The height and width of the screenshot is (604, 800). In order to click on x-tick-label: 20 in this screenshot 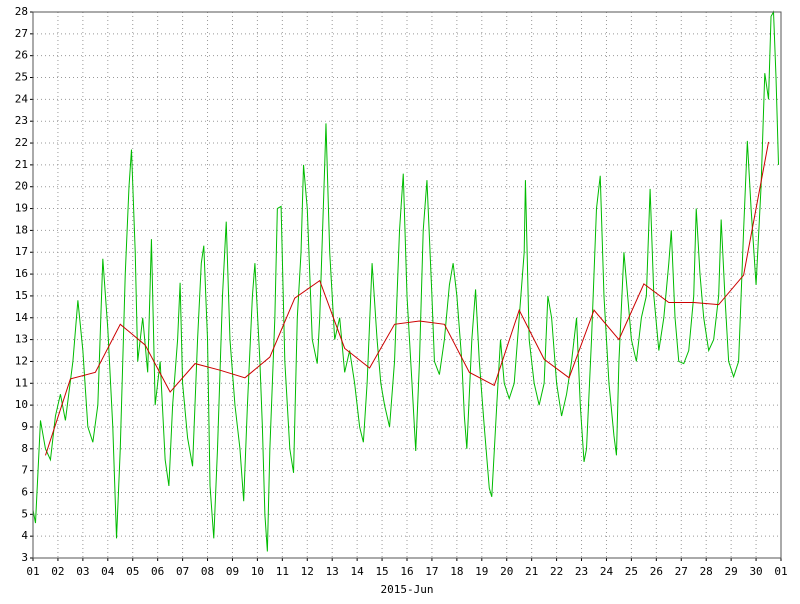, I will do `click(506, 571)`.